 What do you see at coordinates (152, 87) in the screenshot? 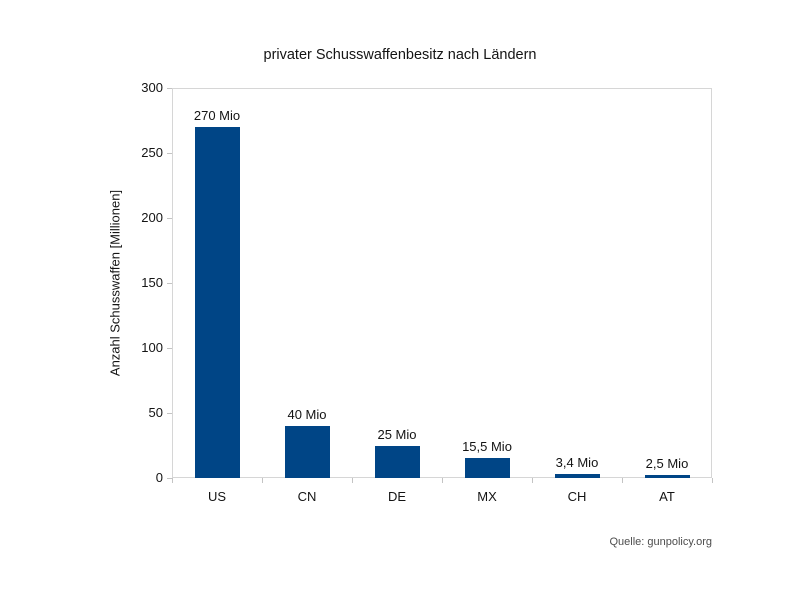
I see `y-tick-label: 300` at bounding box center [152, 87].